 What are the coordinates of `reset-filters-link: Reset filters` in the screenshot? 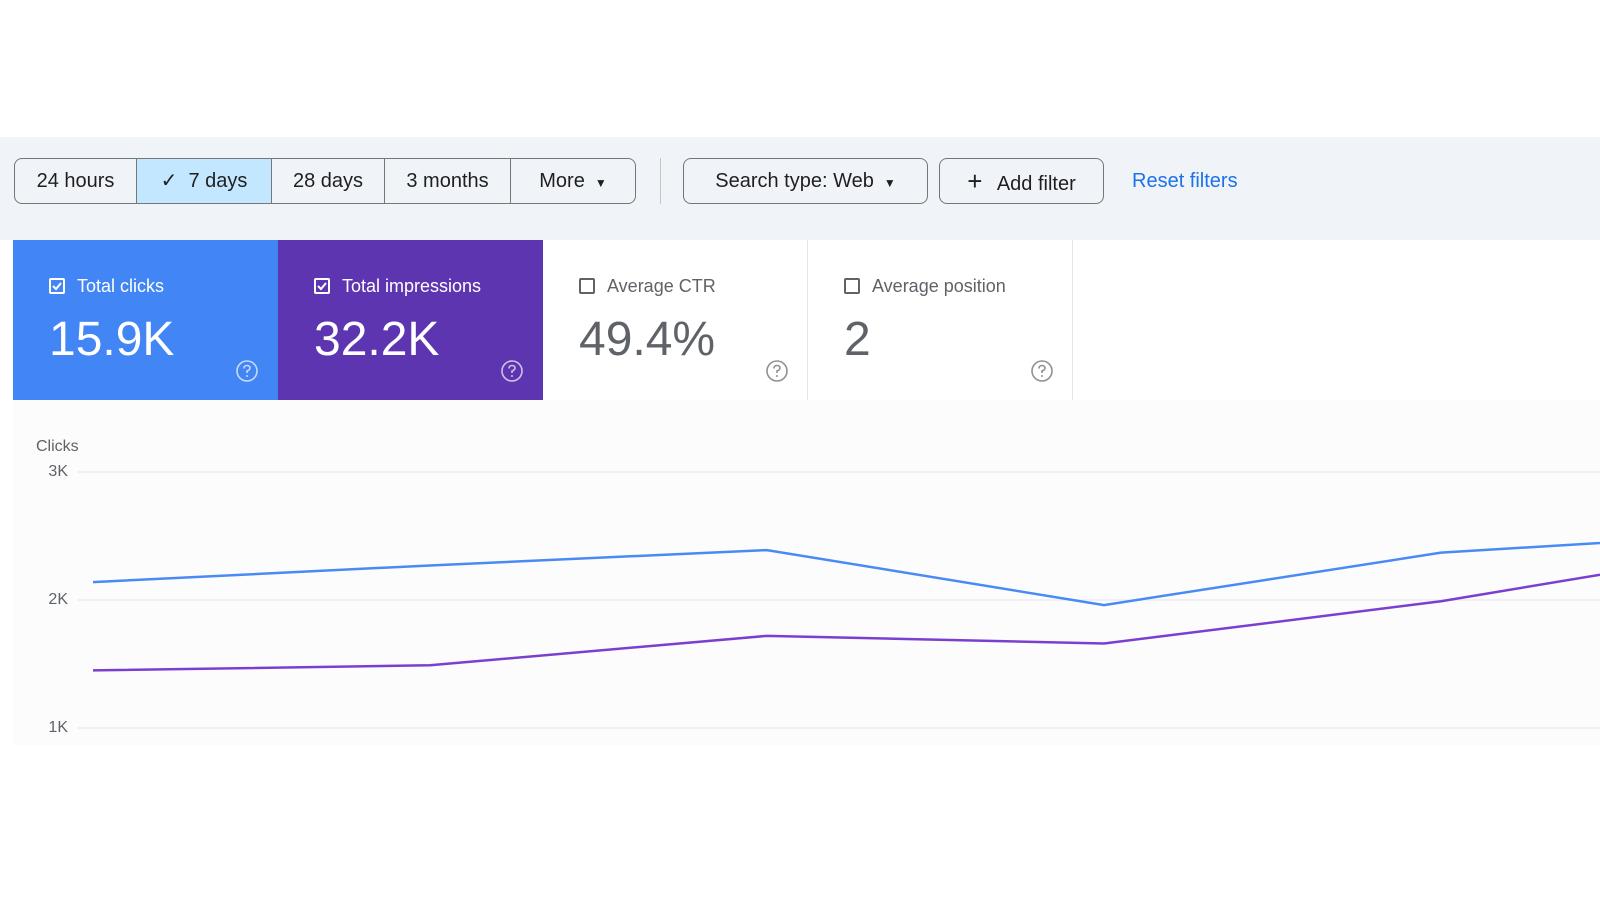 It's located at (1185, 181).